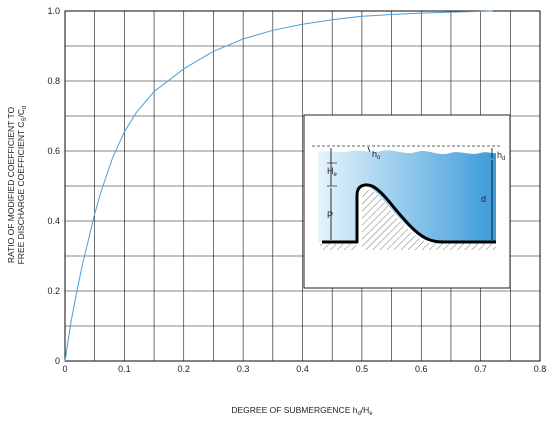 This screenshot has height=421, width=552. What do you see at coordinates (53, 151) in the screenshot?
I see `y-tick-label: 0.6` at bounding box center [53, 151].